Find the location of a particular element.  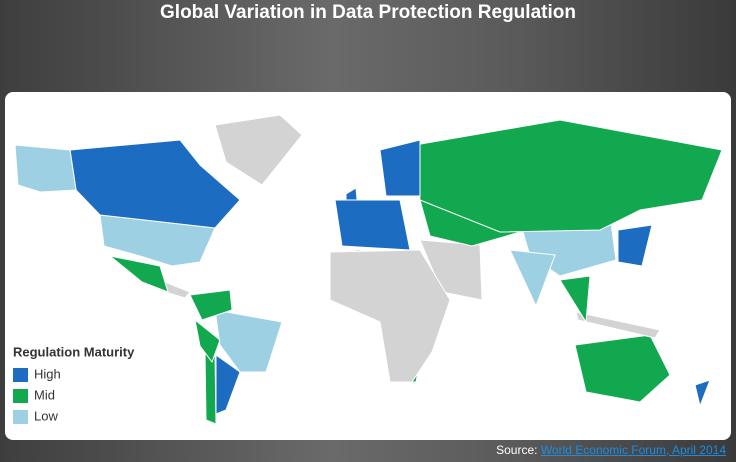

legend-label: Mid is located at coordinates (44, 394).